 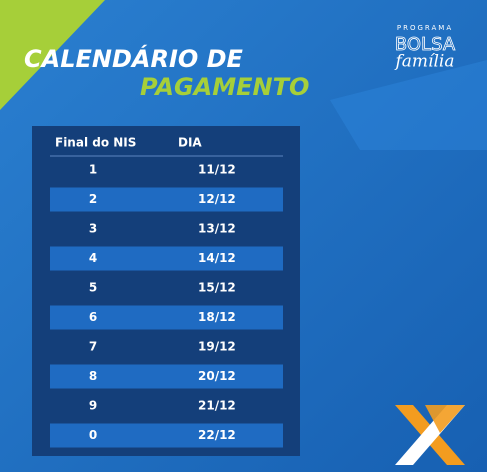 I want to click on logo-script: família, so click(x=424, y=62).